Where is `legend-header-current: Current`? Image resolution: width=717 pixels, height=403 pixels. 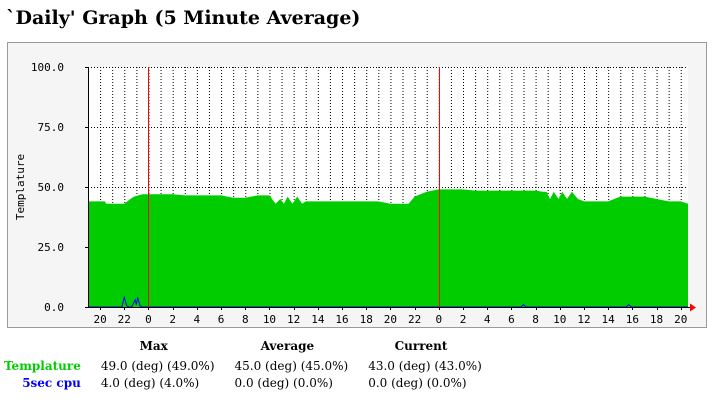 legend-header-current: Current is located at coordinates (421, 345).